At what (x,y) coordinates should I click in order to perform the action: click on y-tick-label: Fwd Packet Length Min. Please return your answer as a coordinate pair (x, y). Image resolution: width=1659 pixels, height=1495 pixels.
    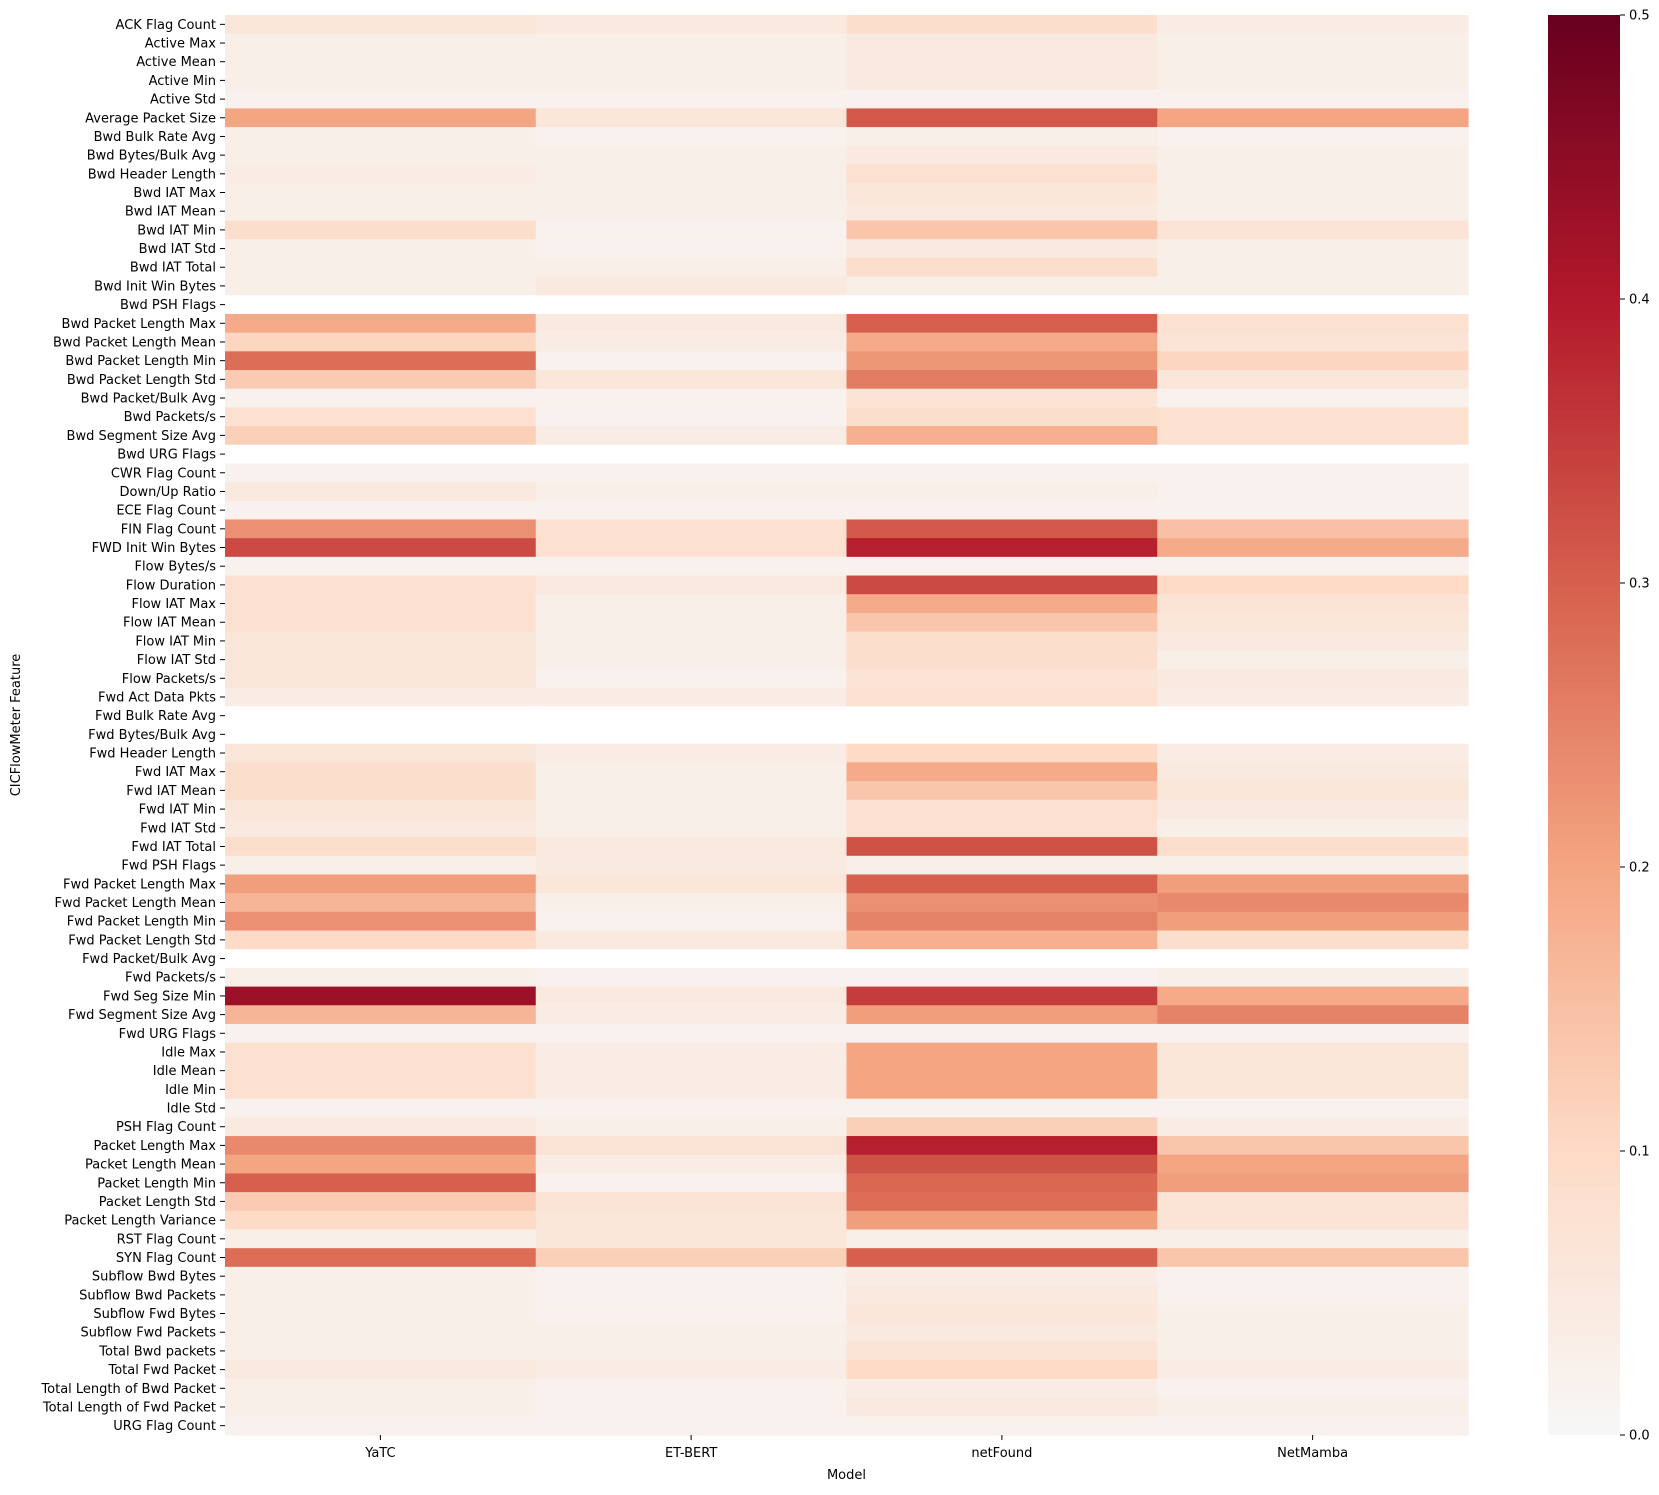
    Looking at the image, I should click on (141, 922).